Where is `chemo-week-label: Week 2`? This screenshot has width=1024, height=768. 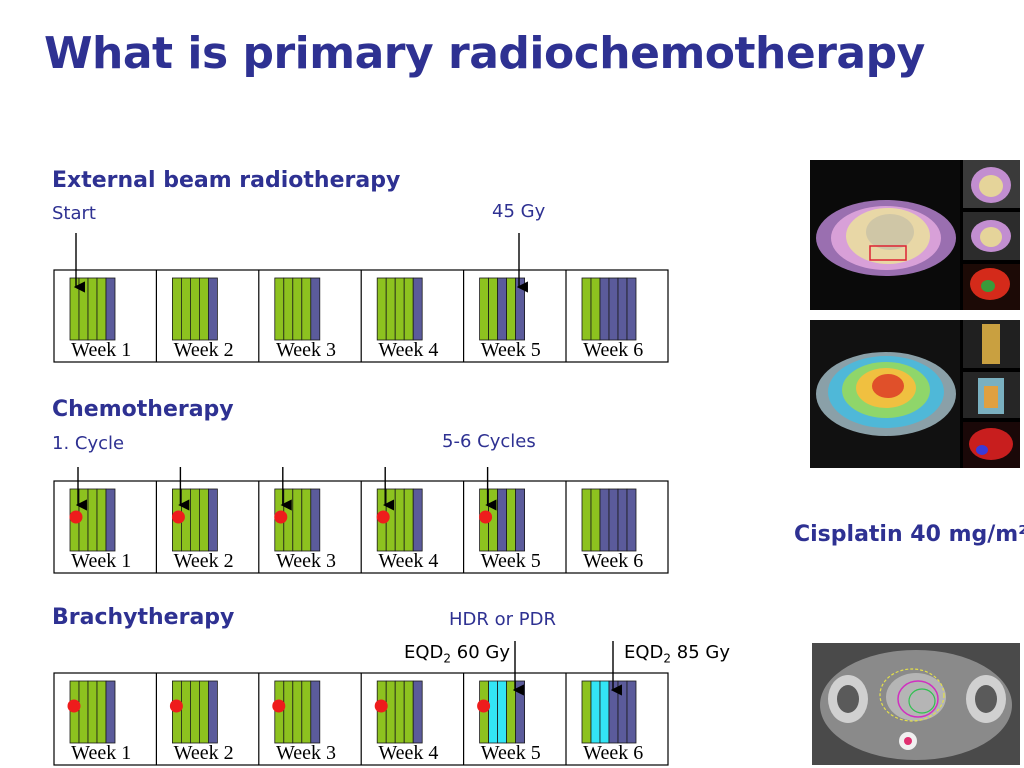 chemo-week-label: Week 2 is located at coordinates (204, 561).